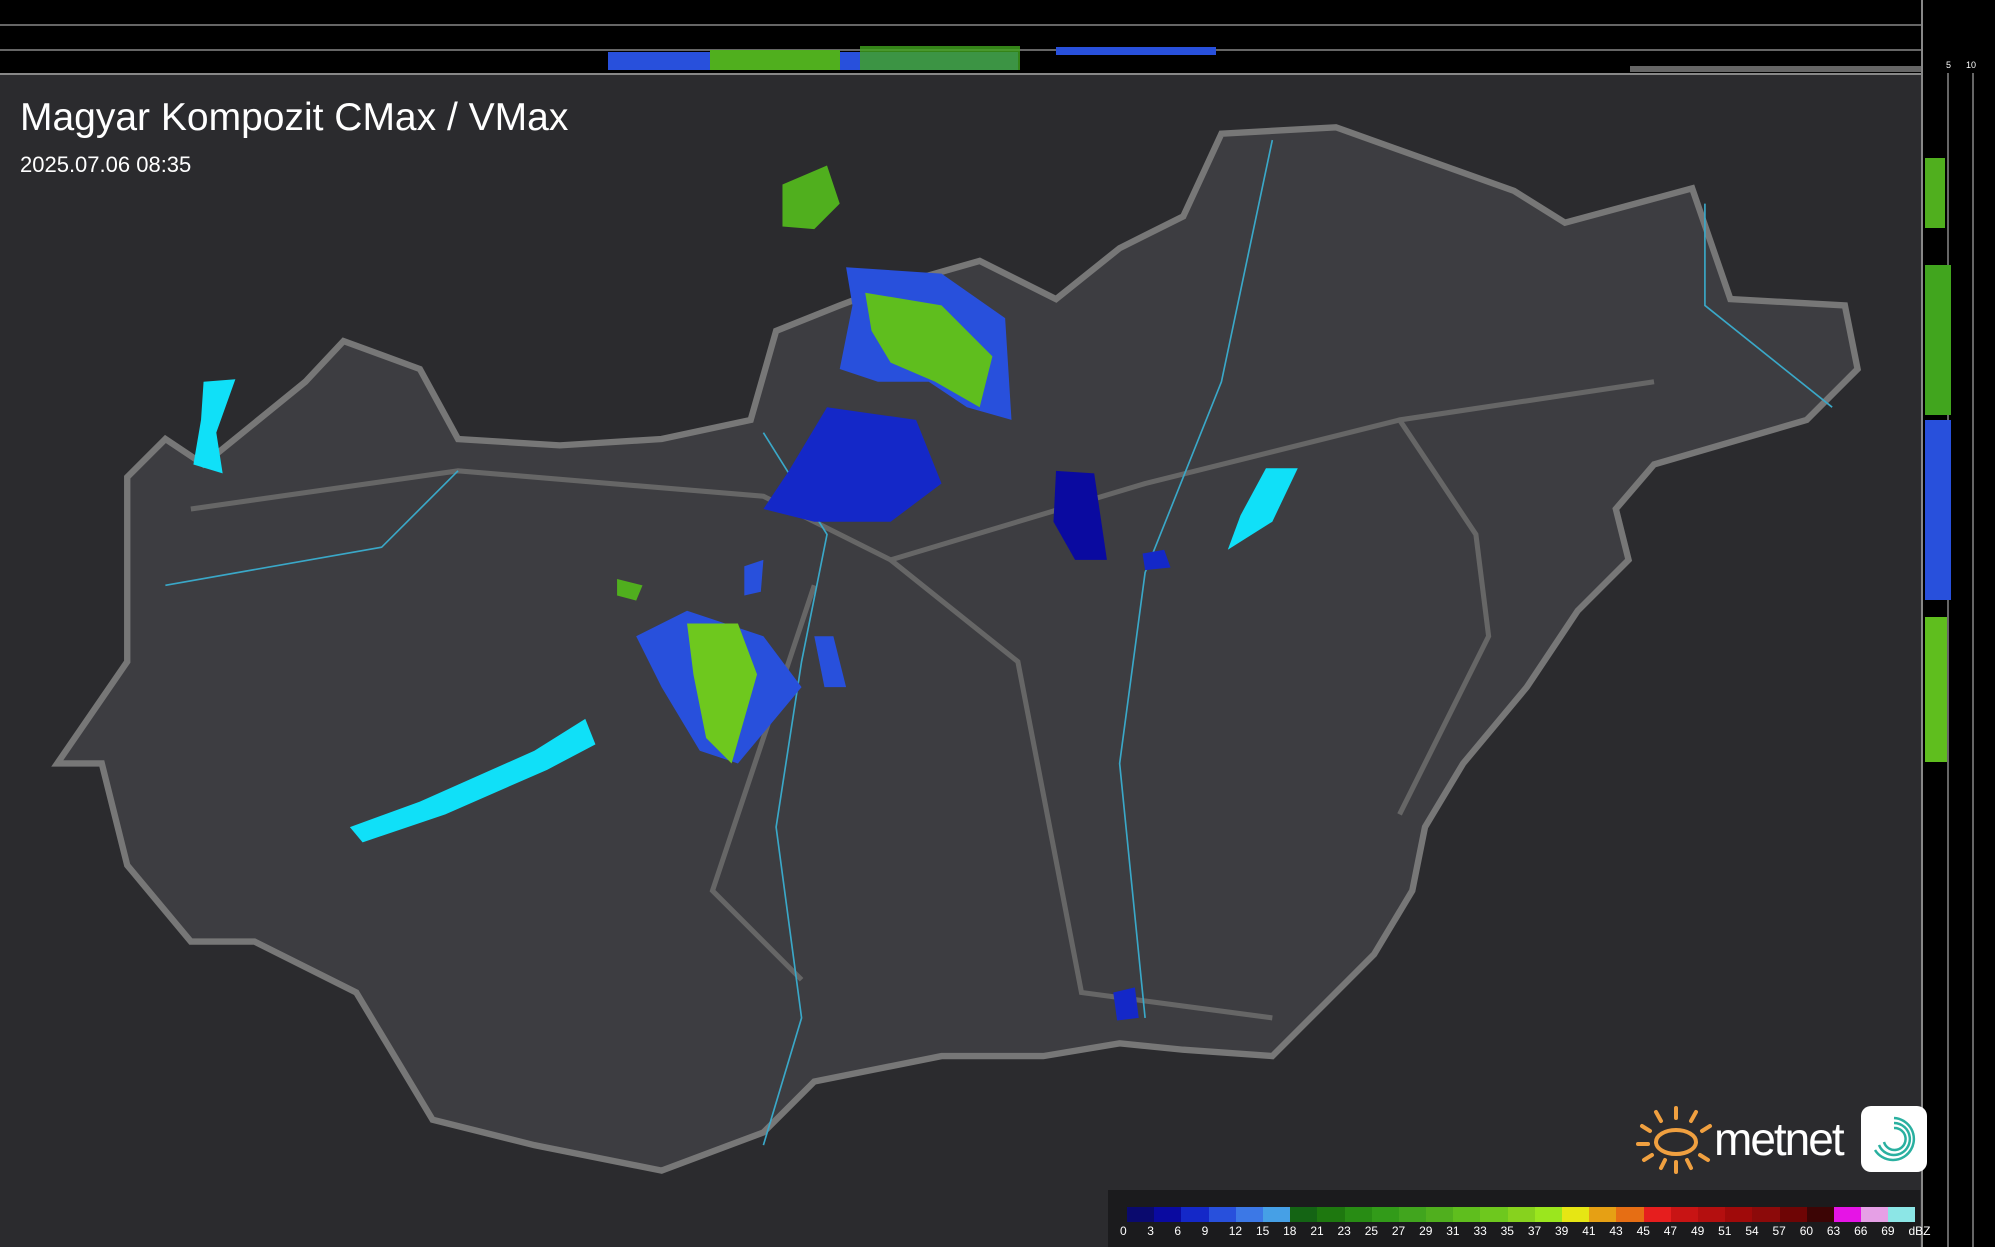  Describe the element at coordinates (1150, 1231) in the screenshot. I see `legend-tick-label: 3` at that location.